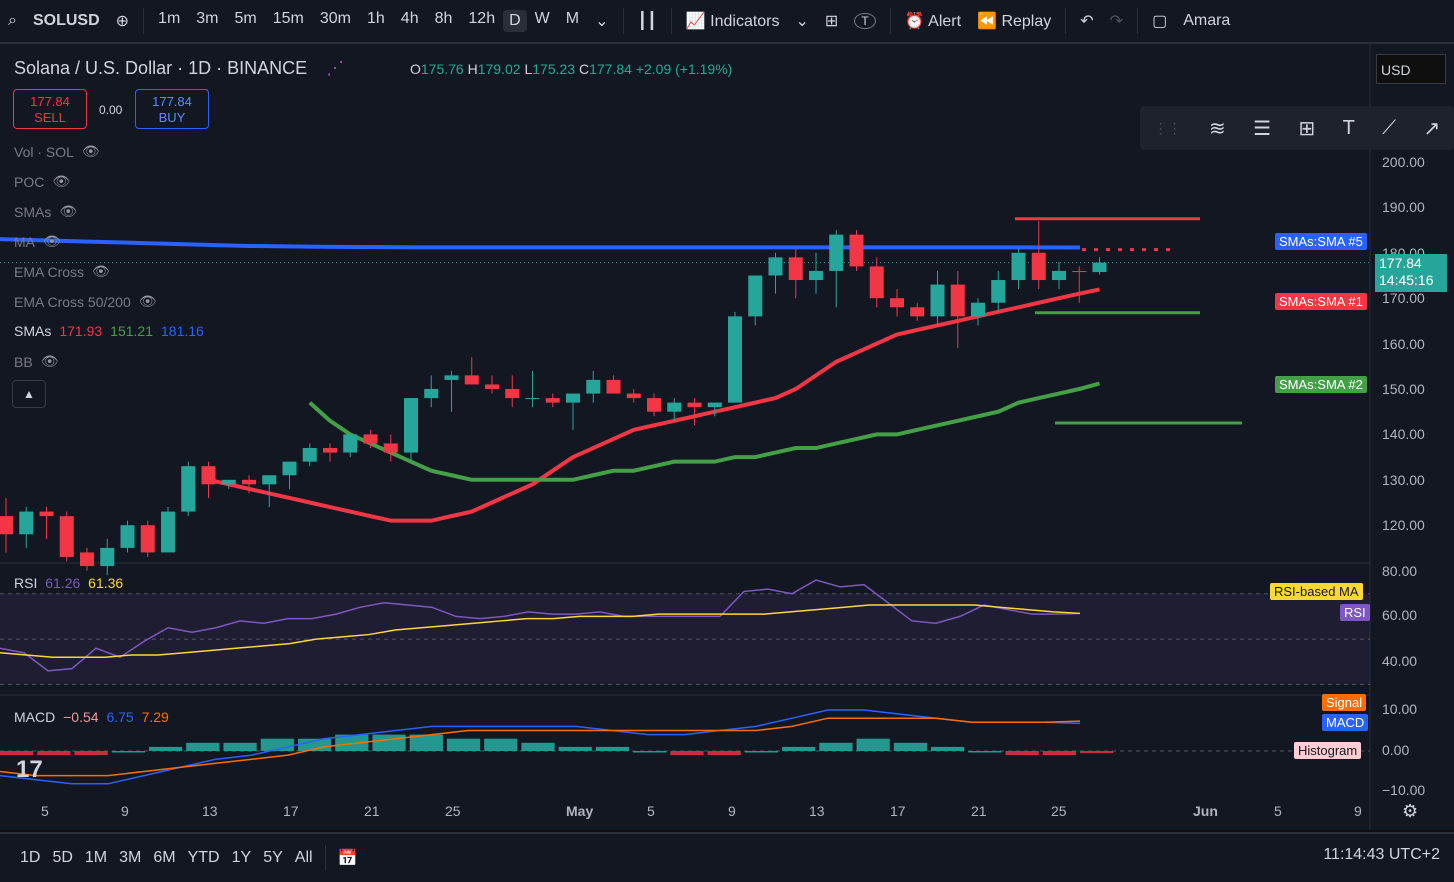 This screenshot has height=882, width=1454. What do you see at coordinates (1014, 21) in the screenshot?
I see `replay-button: ⏪ Replay` at bounding box center [1014, 21].